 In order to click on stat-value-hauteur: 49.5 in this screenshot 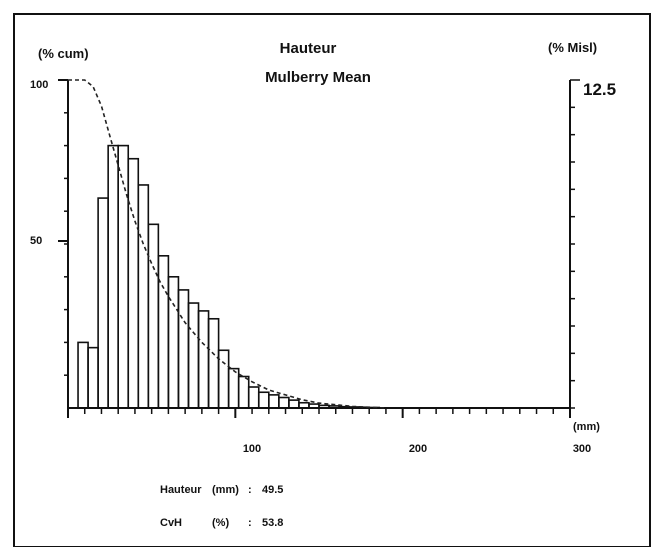, I will do `click(272, 490)`.